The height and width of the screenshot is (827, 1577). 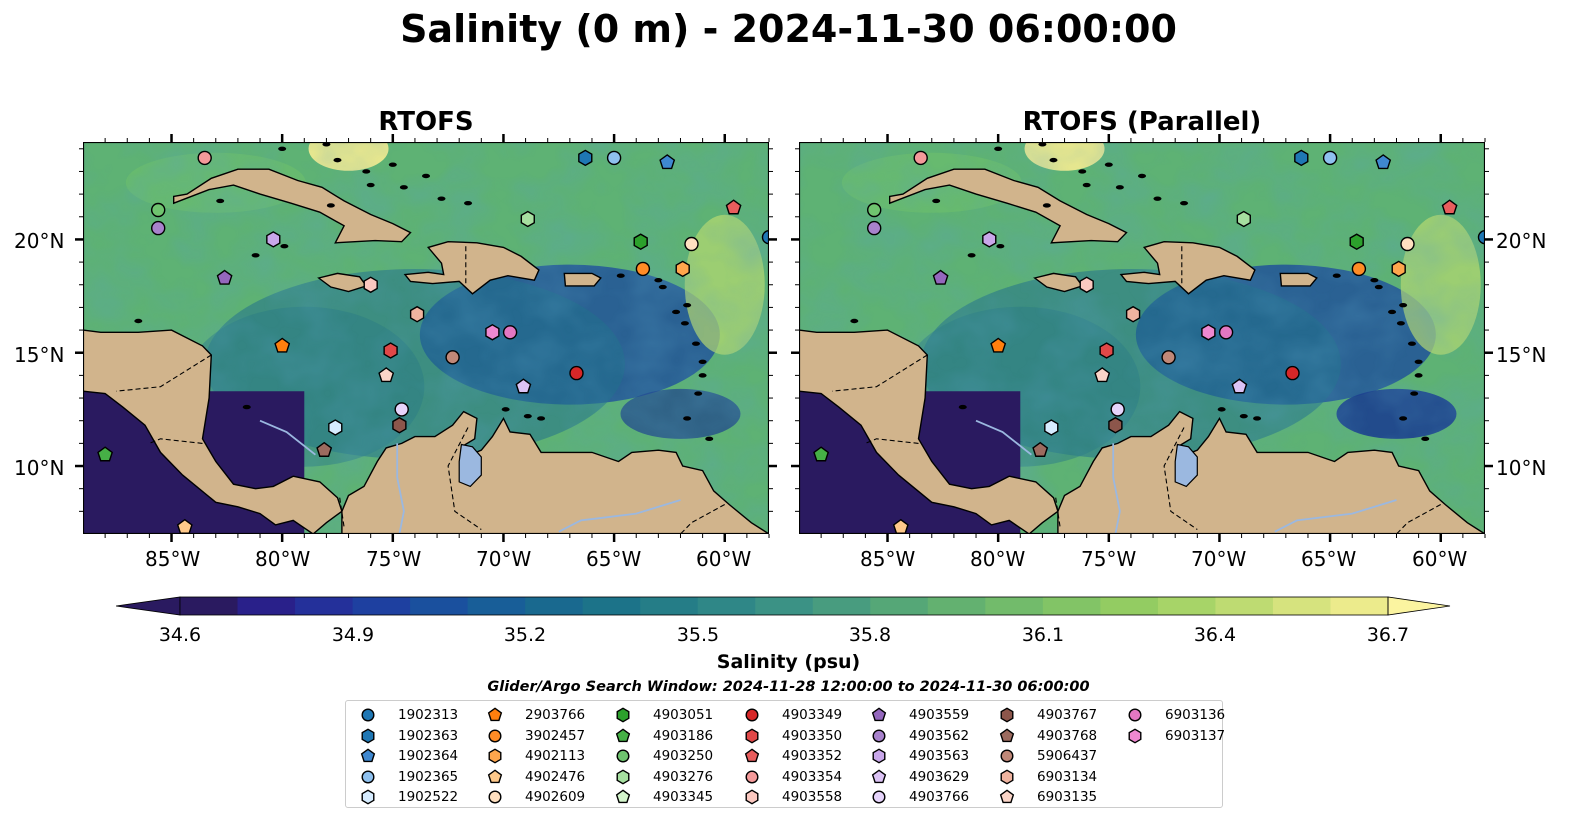 What do you see at coordinates (614, 559) in the screenshot?
I see `x-tick-label: 65°W` at bounding box center [614, 559].